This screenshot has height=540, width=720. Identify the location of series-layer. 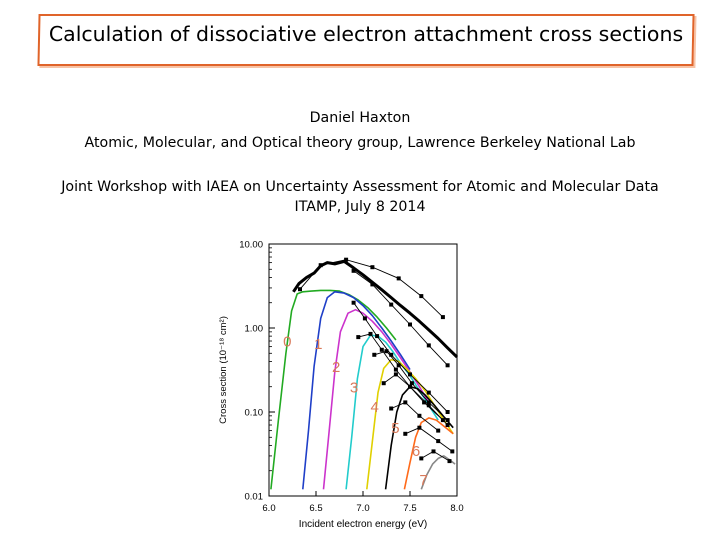
(364, 374).